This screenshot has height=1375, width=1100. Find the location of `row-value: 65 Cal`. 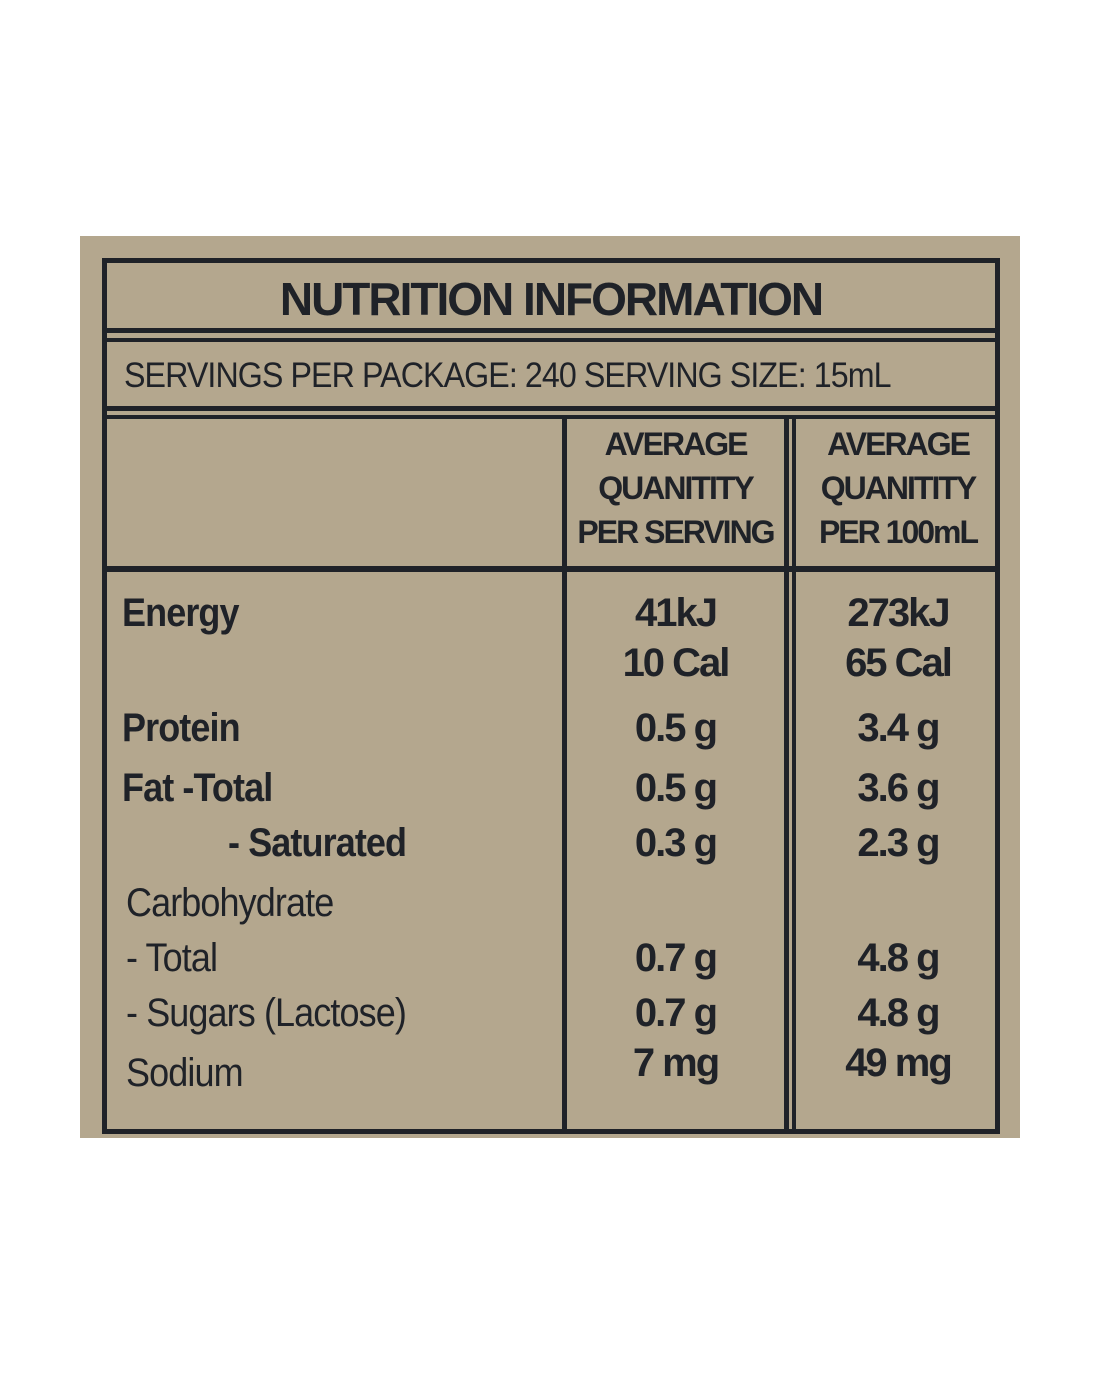

row-value: 65 Cal is located at coordinates (899, 663).